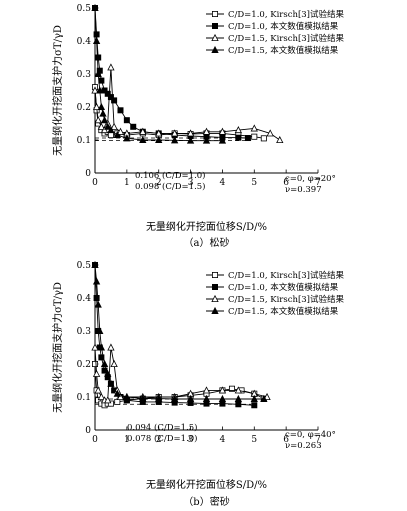 Image resolution: width=407 pixels, height=511 pixels. What do you see at coordinates (318, 440) in the screenshot?
I see `x-tick-label: 7` at bounding box center [318, 440].